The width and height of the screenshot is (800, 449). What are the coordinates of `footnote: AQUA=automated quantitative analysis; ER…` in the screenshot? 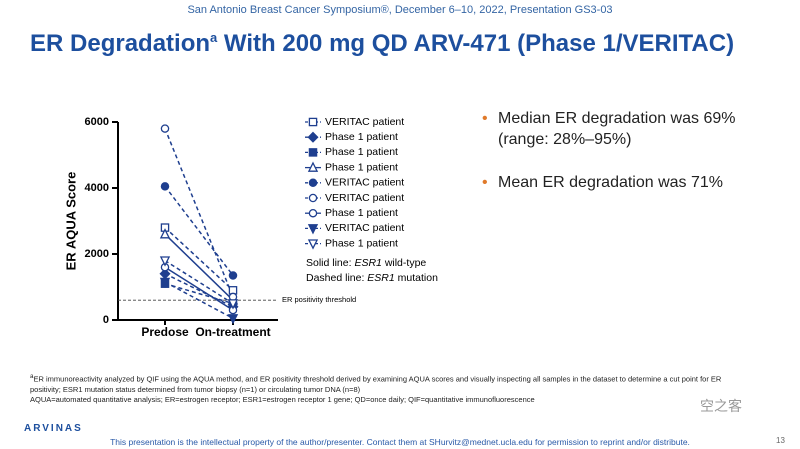 It's located at (282, 399).